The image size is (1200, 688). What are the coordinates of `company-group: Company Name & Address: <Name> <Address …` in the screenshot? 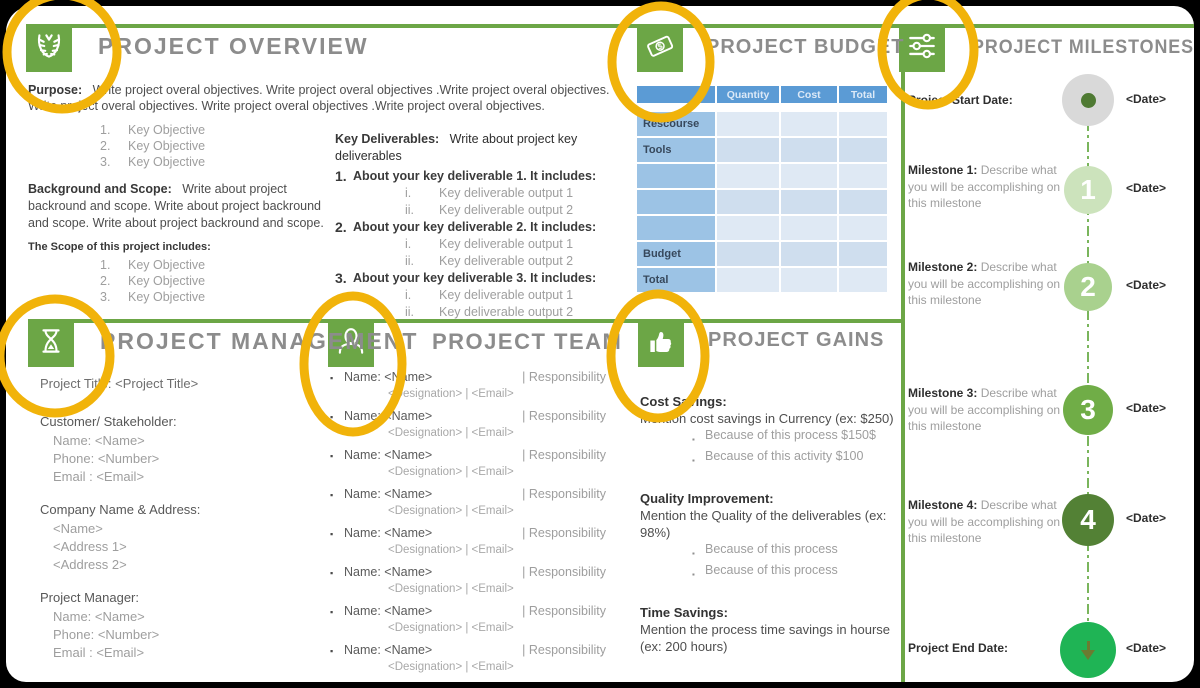 It's located at (172, 538).